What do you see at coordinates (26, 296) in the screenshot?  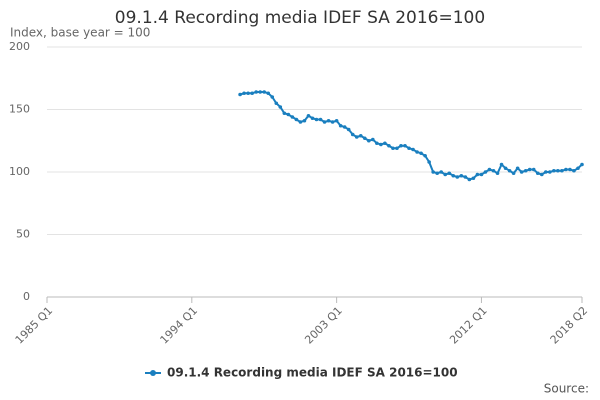 I see `y-tick-label: 0` at bounding box center [26, 296].